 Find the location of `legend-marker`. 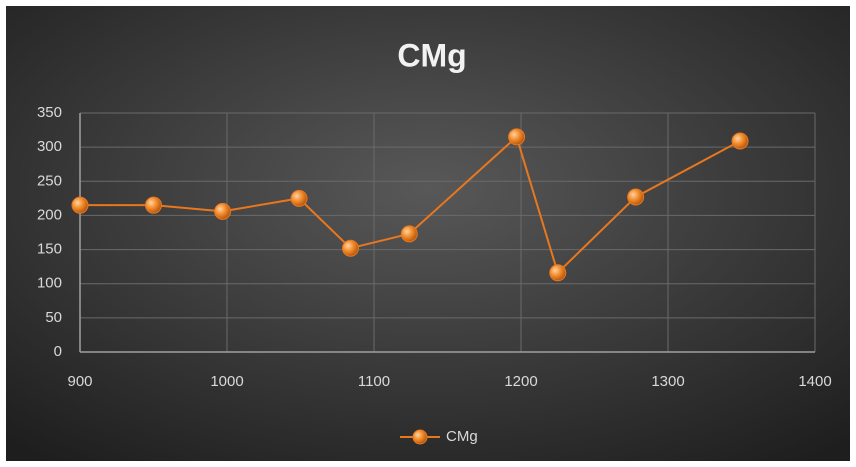

legend-marker is located at coordinates (420, 437).